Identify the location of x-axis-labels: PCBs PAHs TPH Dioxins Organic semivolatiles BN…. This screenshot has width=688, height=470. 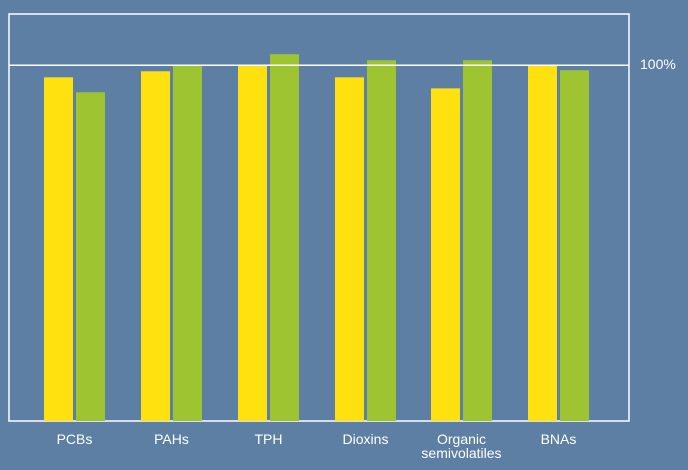
(317, 446).